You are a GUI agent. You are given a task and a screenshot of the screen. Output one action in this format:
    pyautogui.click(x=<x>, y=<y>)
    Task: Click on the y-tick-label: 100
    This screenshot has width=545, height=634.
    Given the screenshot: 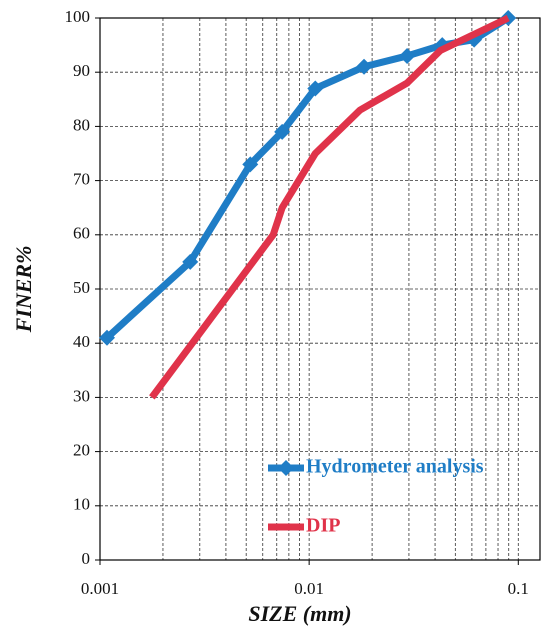 What is the action you would take?
    pyautogui.click(x=78, y=16)
    